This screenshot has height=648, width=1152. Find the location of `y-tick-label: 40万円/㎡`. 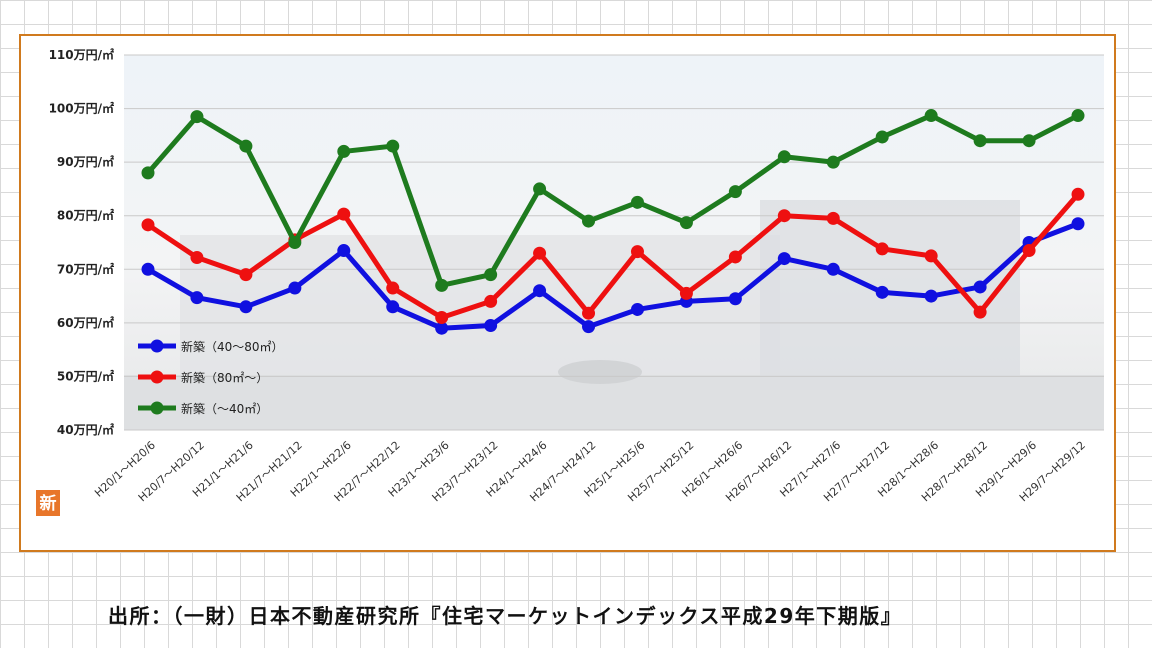

y-tick-label: 40万円/㎡ is located at coordinates (85, 429).